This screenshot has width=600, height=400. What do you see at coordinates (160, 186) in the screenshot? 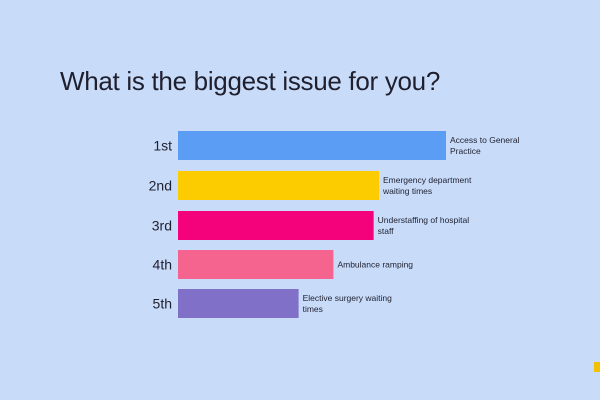
I see `rank-label-2: 2nd` at bounding box center [160, 186].